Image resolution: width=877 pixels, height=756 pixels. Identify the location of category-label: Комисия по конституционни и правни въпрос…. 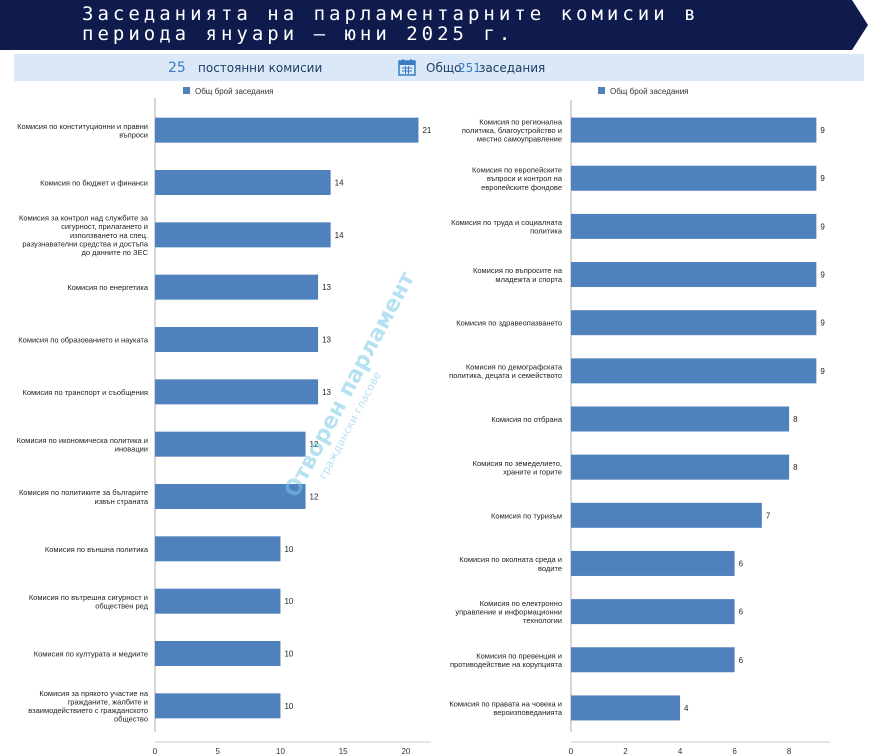
(82, 131).